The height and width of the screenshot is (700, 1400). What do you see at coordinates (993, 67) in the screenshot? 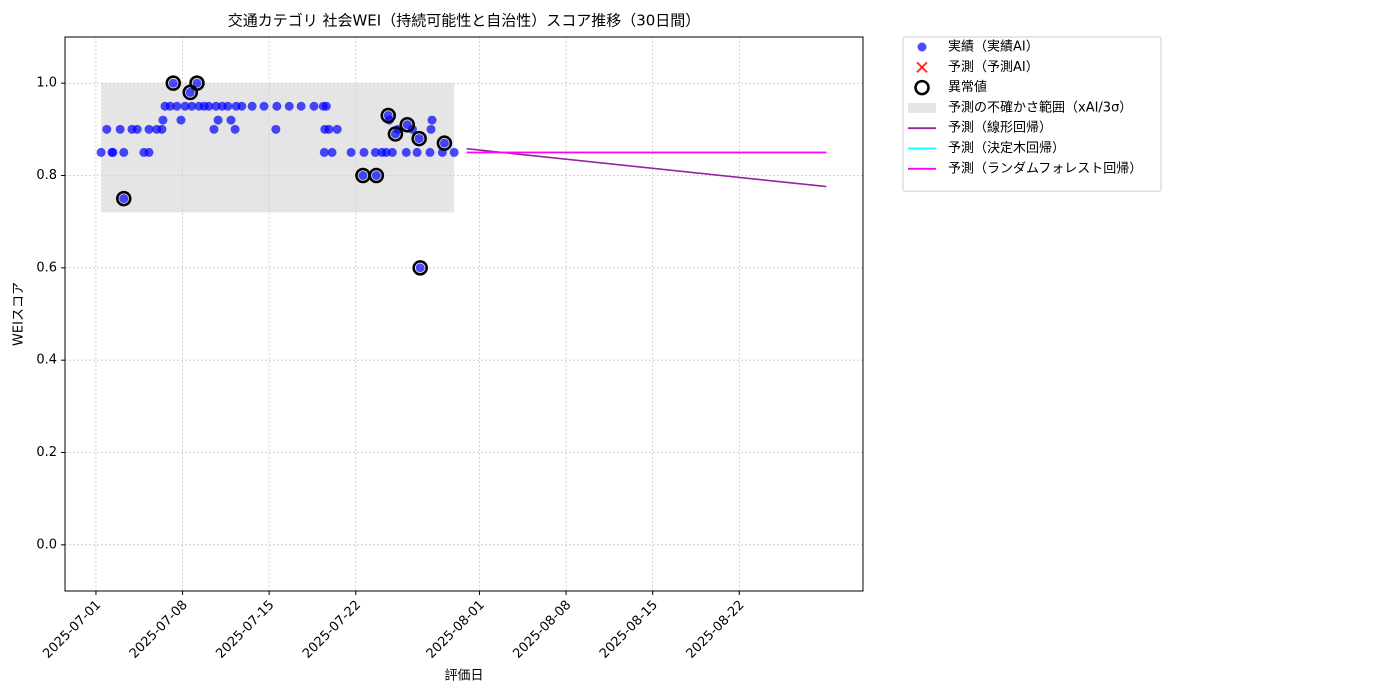
I see `legend-label: 予測（予測AI）` at bounding box center [993, 67].